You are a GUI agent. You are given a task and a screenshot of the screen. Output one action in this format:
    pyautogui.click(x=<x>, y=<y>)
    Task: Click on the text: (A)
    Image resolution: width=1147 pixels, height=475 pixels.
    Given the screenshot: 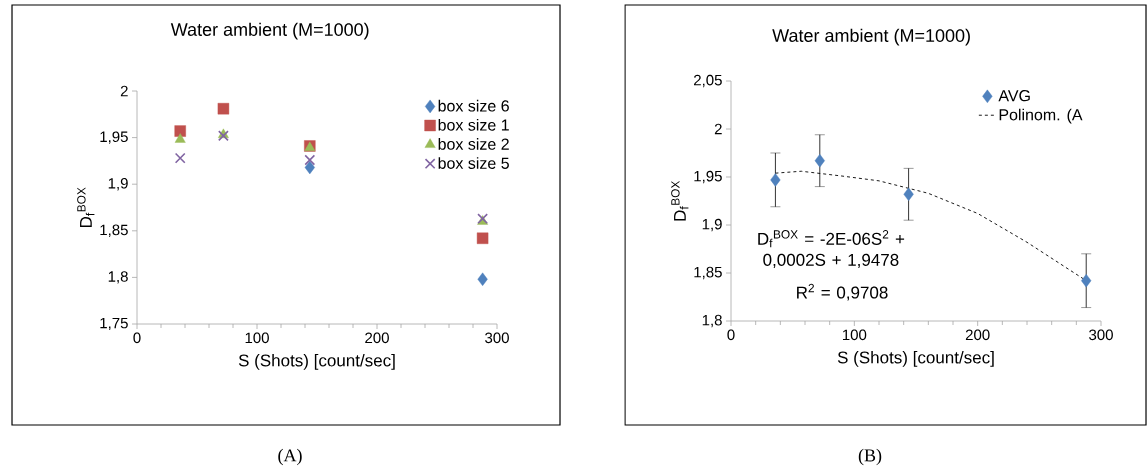 What is the action you would take?
    pyautogui.click(x=290, y=457)
    